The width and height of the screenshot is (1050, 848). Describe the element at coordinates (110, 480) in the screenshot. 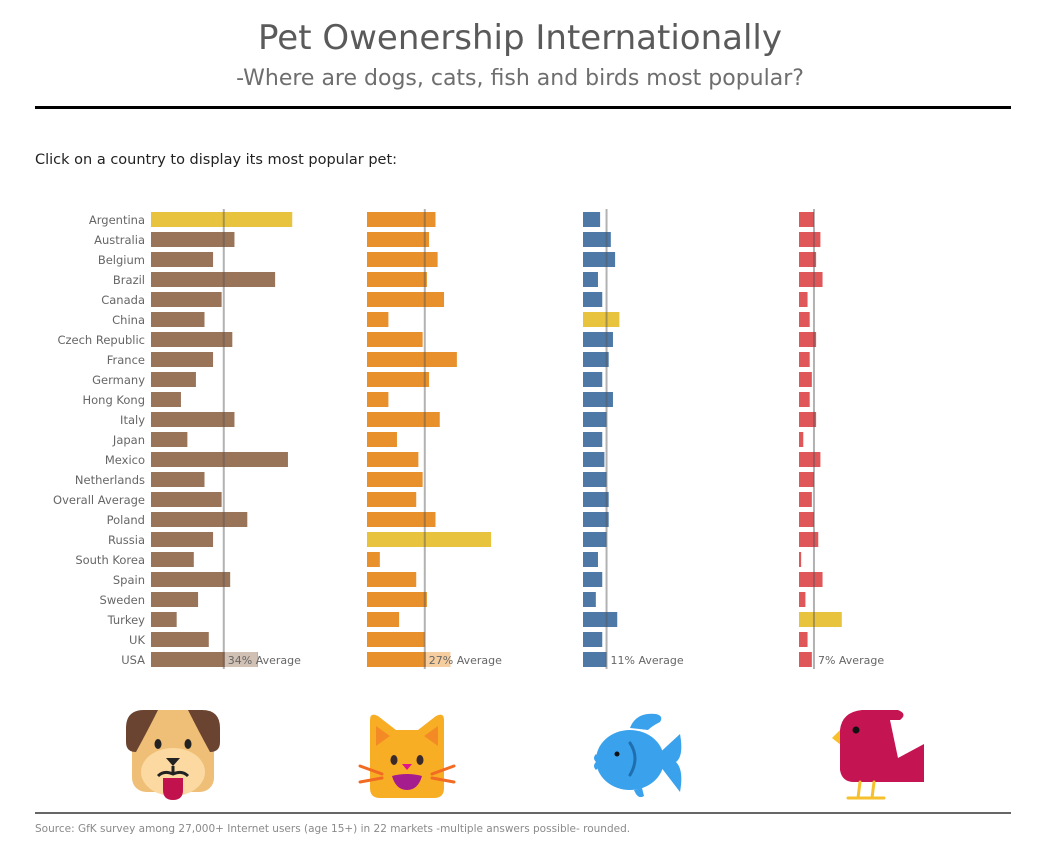

I see `country-label: Netherlands` at that location.